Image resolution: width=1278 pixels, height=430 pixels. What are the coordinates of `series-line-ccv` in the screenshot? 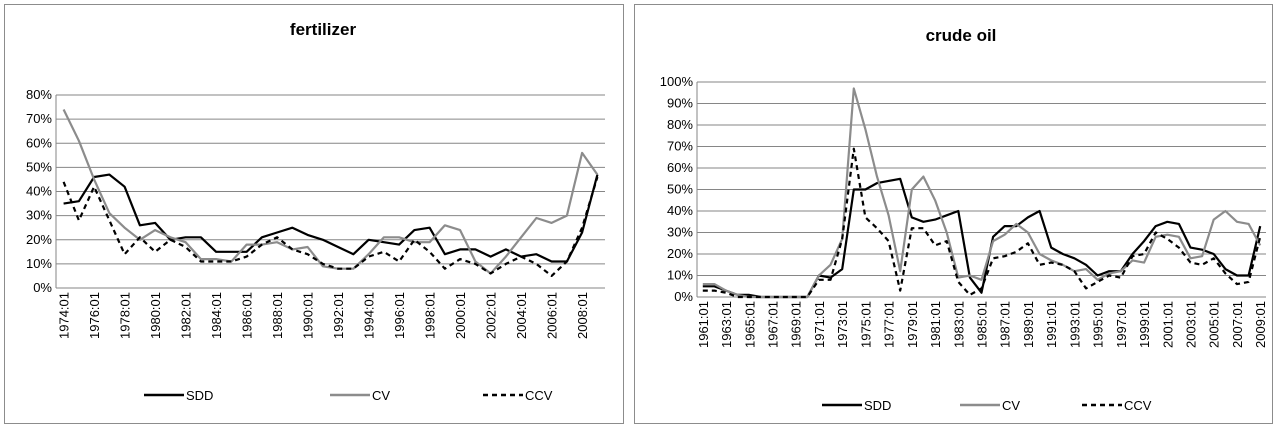 It's located at (330, 226).